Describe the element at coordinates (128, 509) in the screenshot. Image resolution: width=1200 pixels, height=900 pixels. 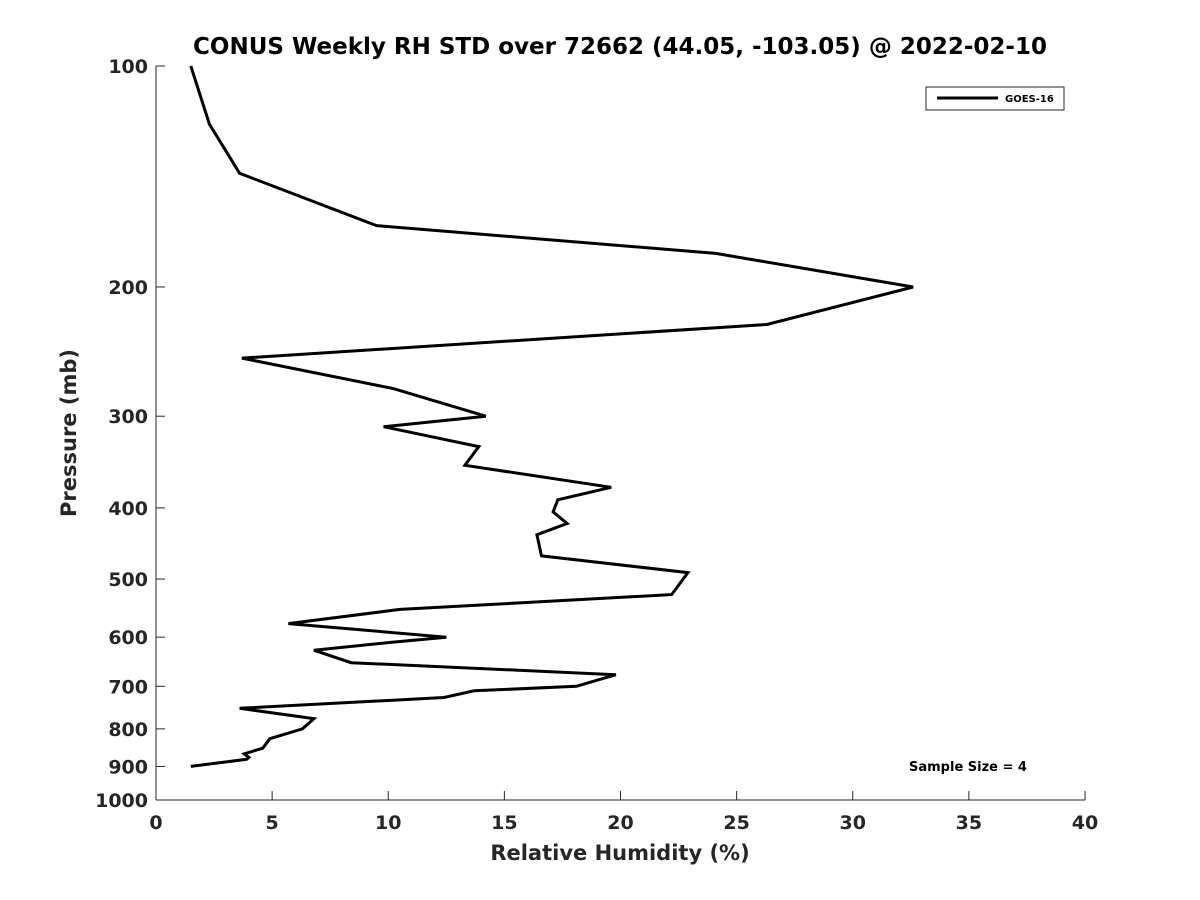
I see `y-tick-label-400: 400` at that location.